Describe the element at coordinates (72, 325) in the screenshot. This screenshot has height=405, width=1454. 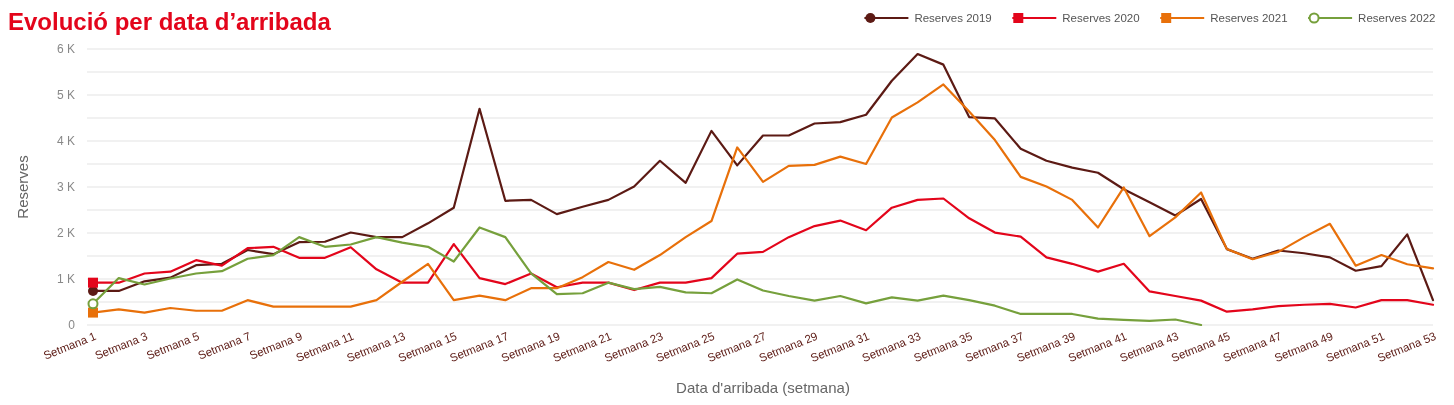
I see `y-tick-label: 0` at that location.